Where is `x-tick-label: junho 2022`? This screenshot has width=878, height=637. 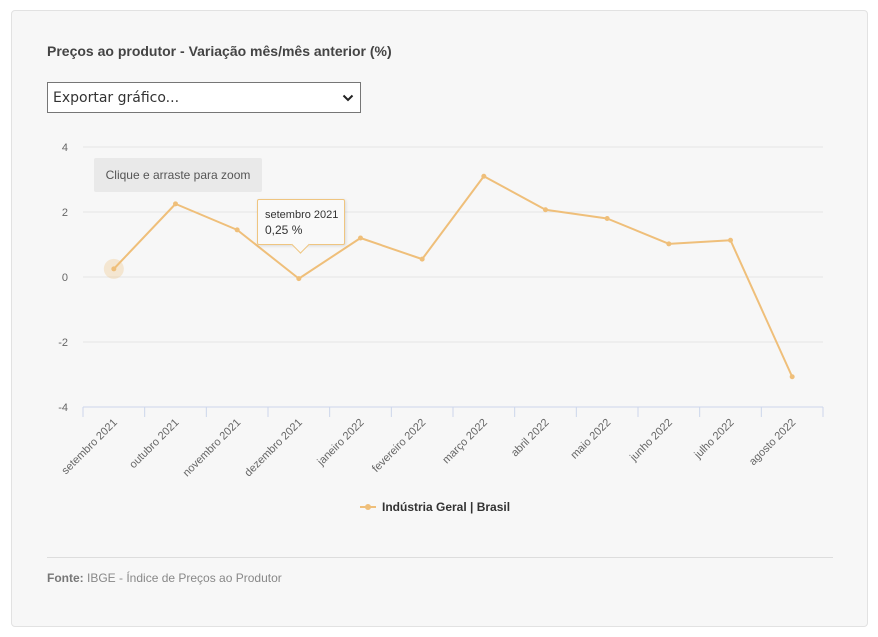
x-tick-label: junho 2022 is located at coordinates (651, 441).